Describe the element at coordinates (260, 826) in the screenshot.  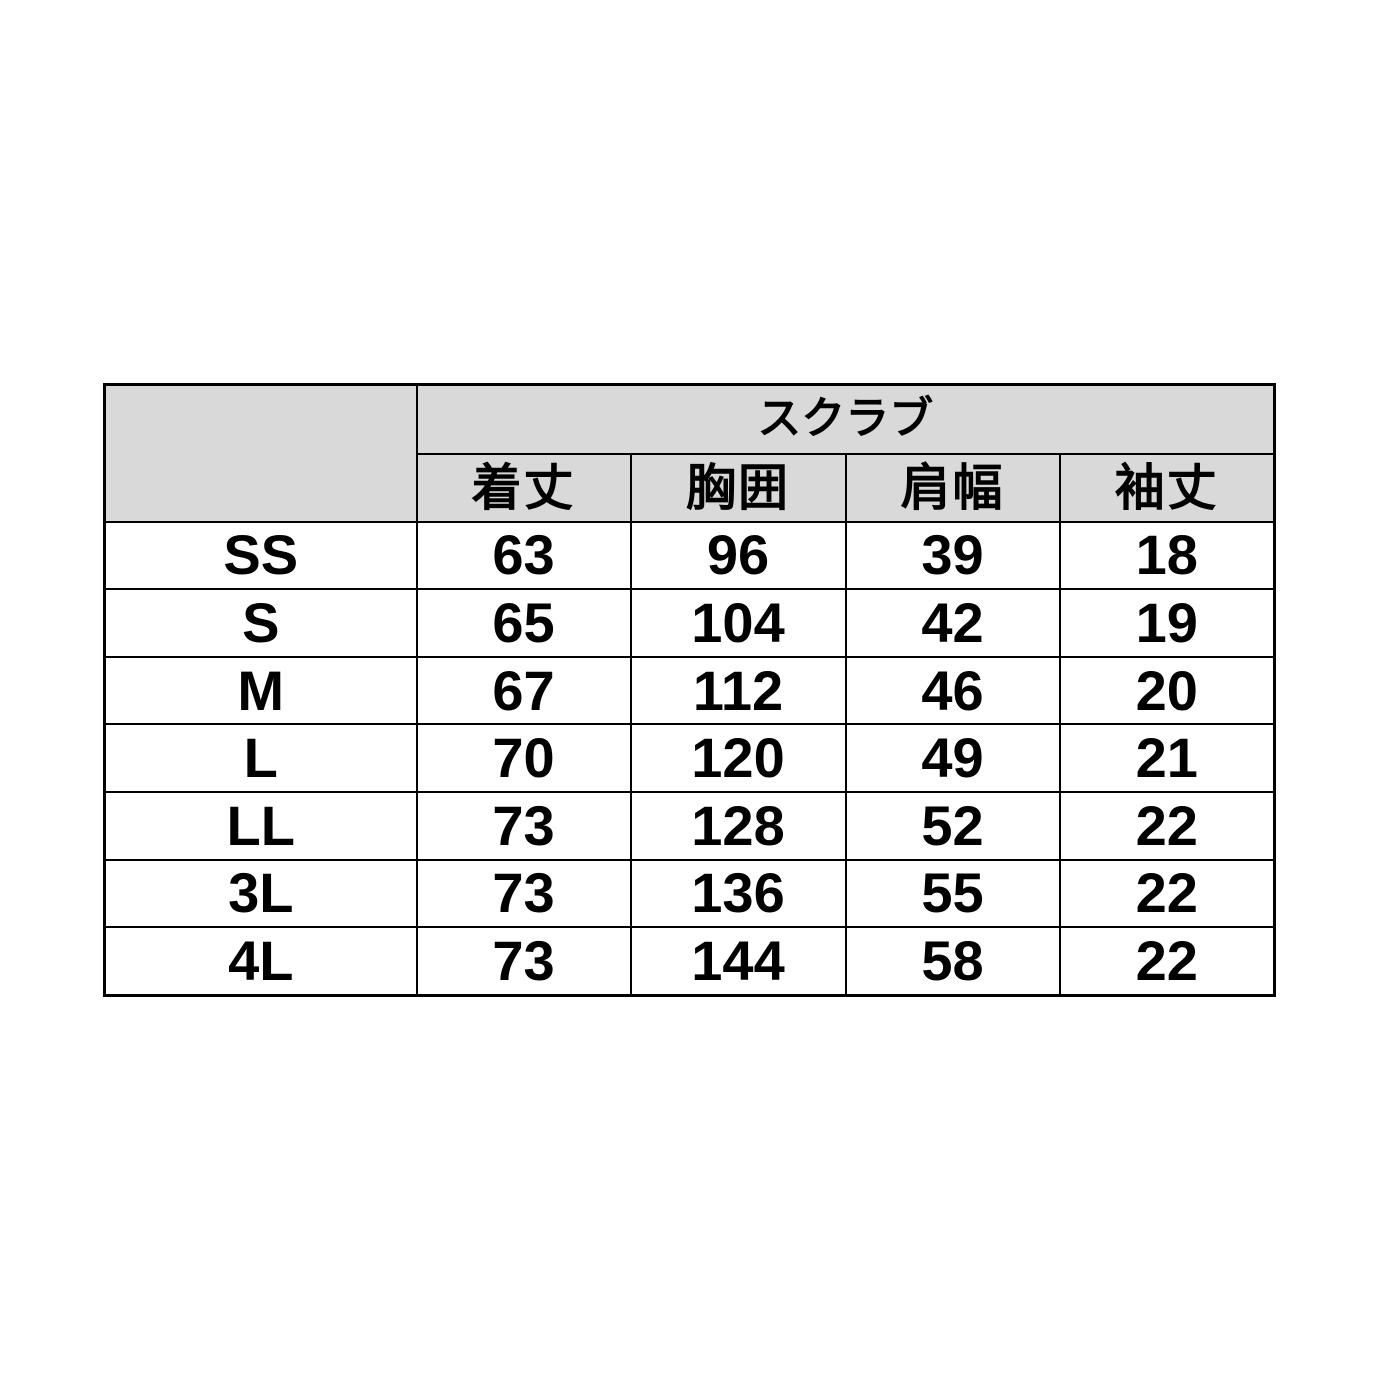
I see `row-header-cell: LL` at that location.